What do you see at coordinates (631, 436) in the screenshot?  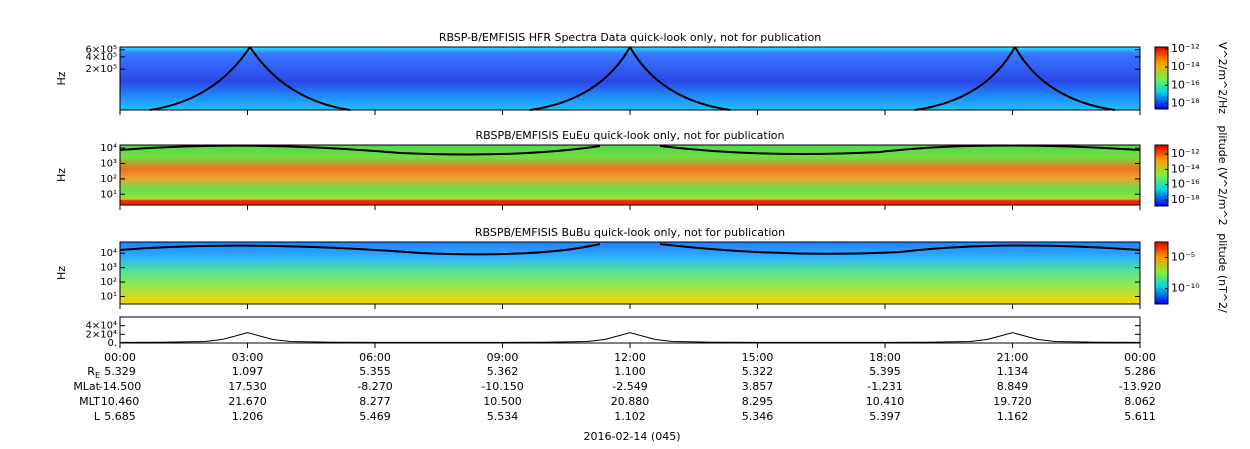 I see `date-label: 2016-02-14 (045)` at bounding box center [631, 436].